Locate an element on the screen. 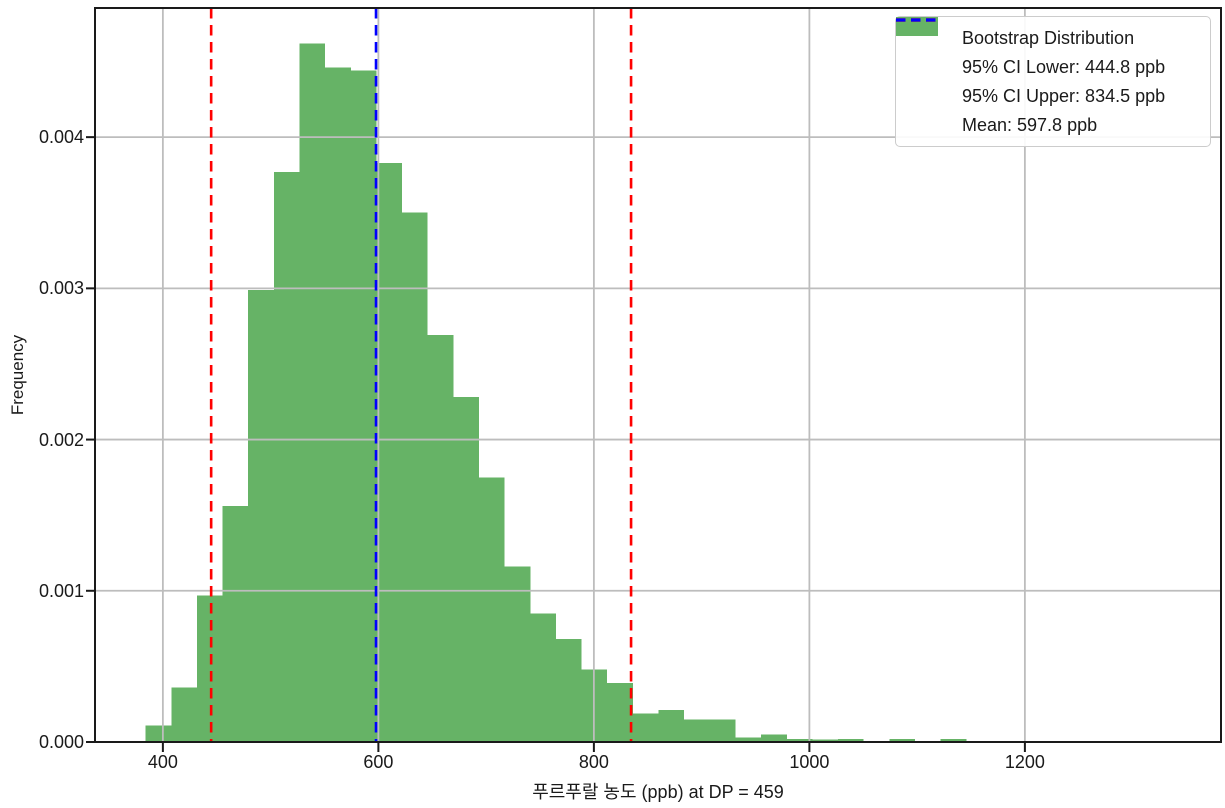  legend-item-label: 95% CI Upper: 834.5 ppb is located at coordinates (1064, 96).